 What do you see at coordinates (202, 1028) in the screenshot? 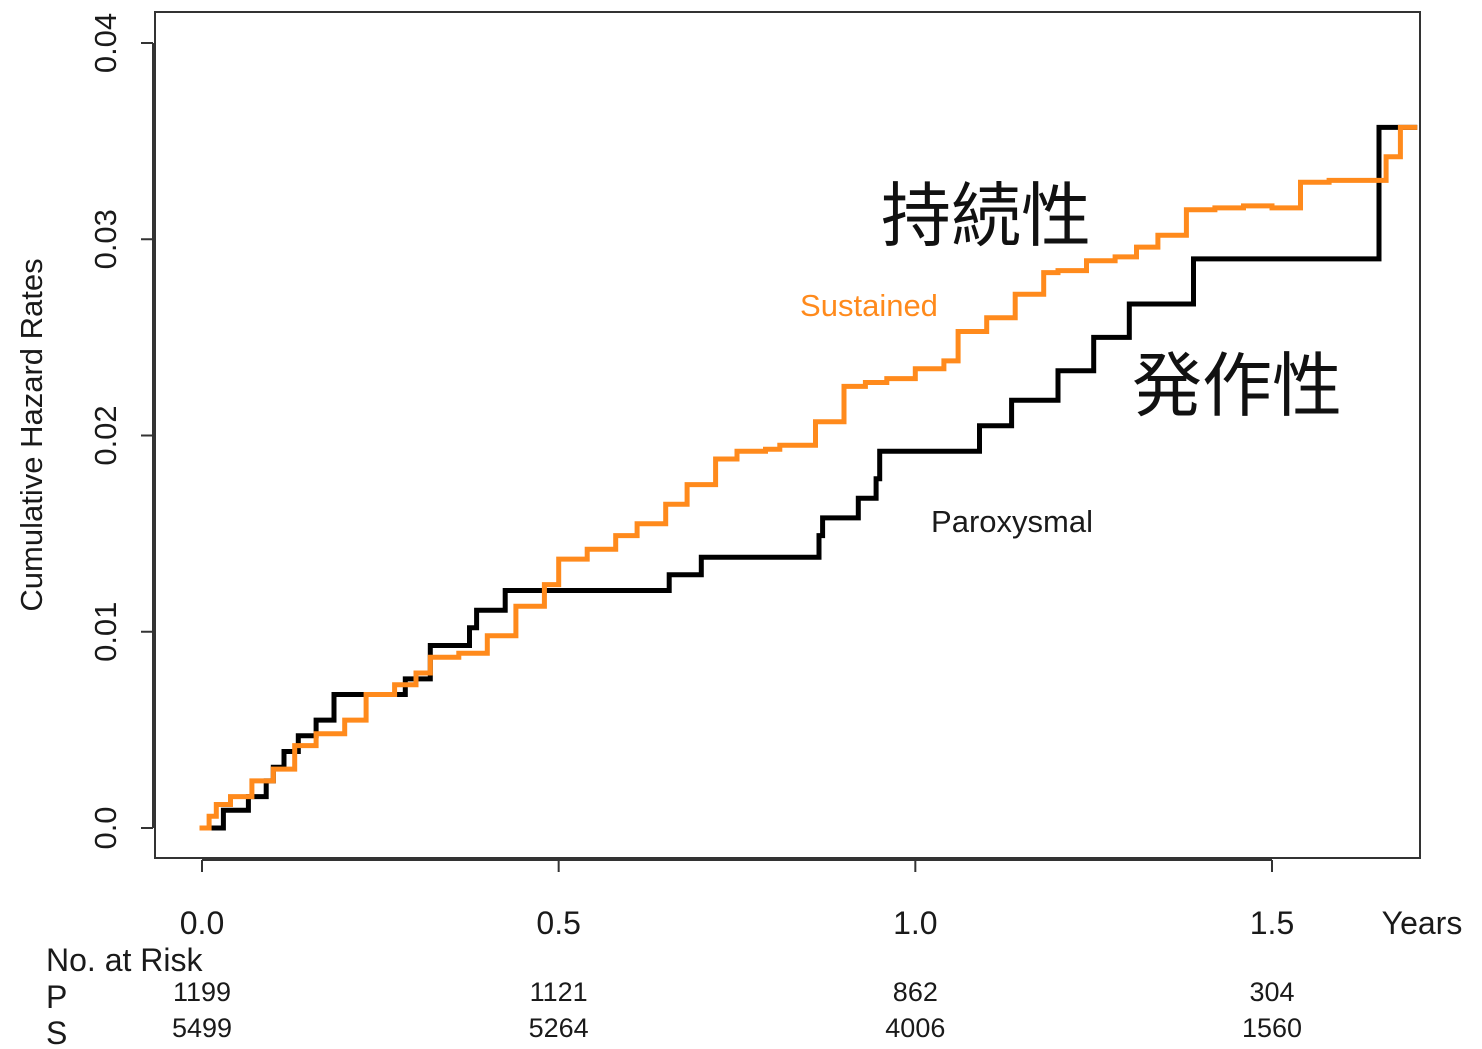
I see `risk-value-s: 5499` at bounding box center [202, 1028].